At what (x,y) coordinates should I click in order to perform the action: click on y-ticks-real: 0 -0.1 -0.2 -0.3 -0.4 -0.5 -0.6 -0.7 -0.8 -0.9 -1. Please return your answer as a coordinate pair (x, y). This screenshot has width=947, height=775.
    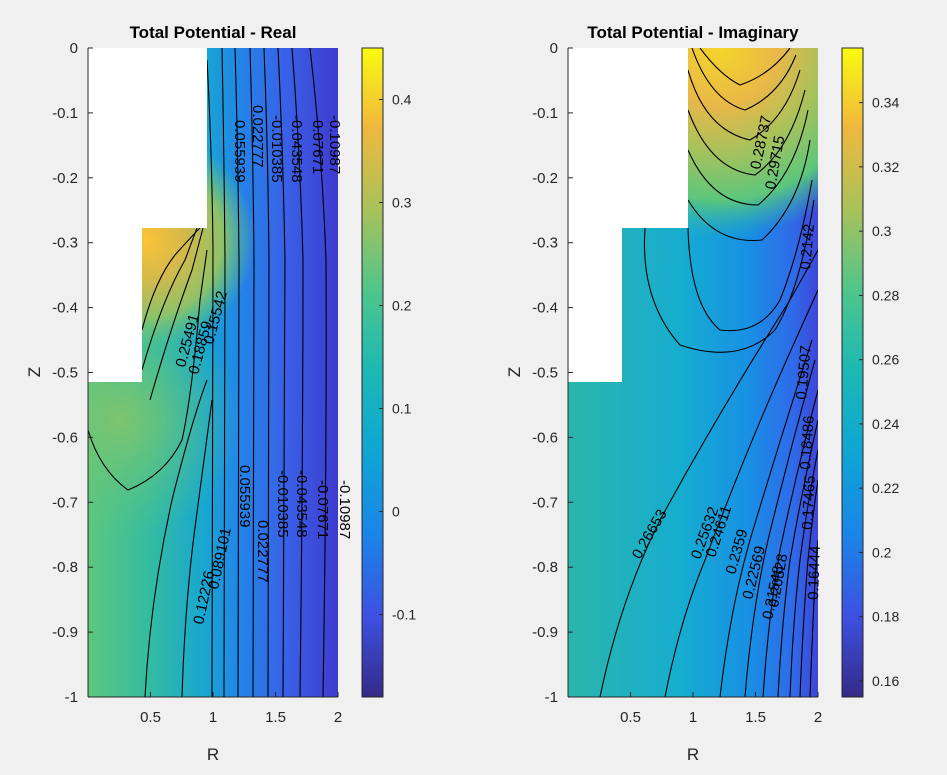
    Looking at the image, I should click on (72, 373).